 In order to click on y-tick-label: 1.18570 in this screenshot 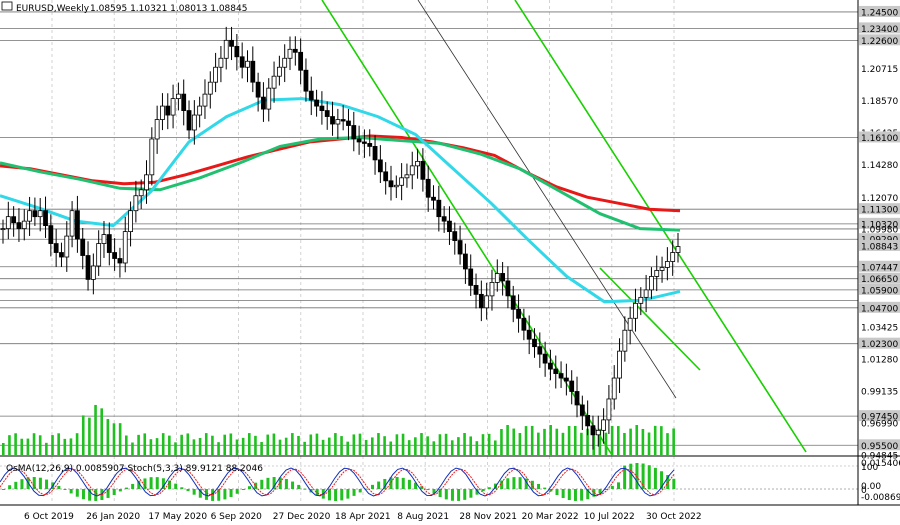, I will do `click(879, 102)`.